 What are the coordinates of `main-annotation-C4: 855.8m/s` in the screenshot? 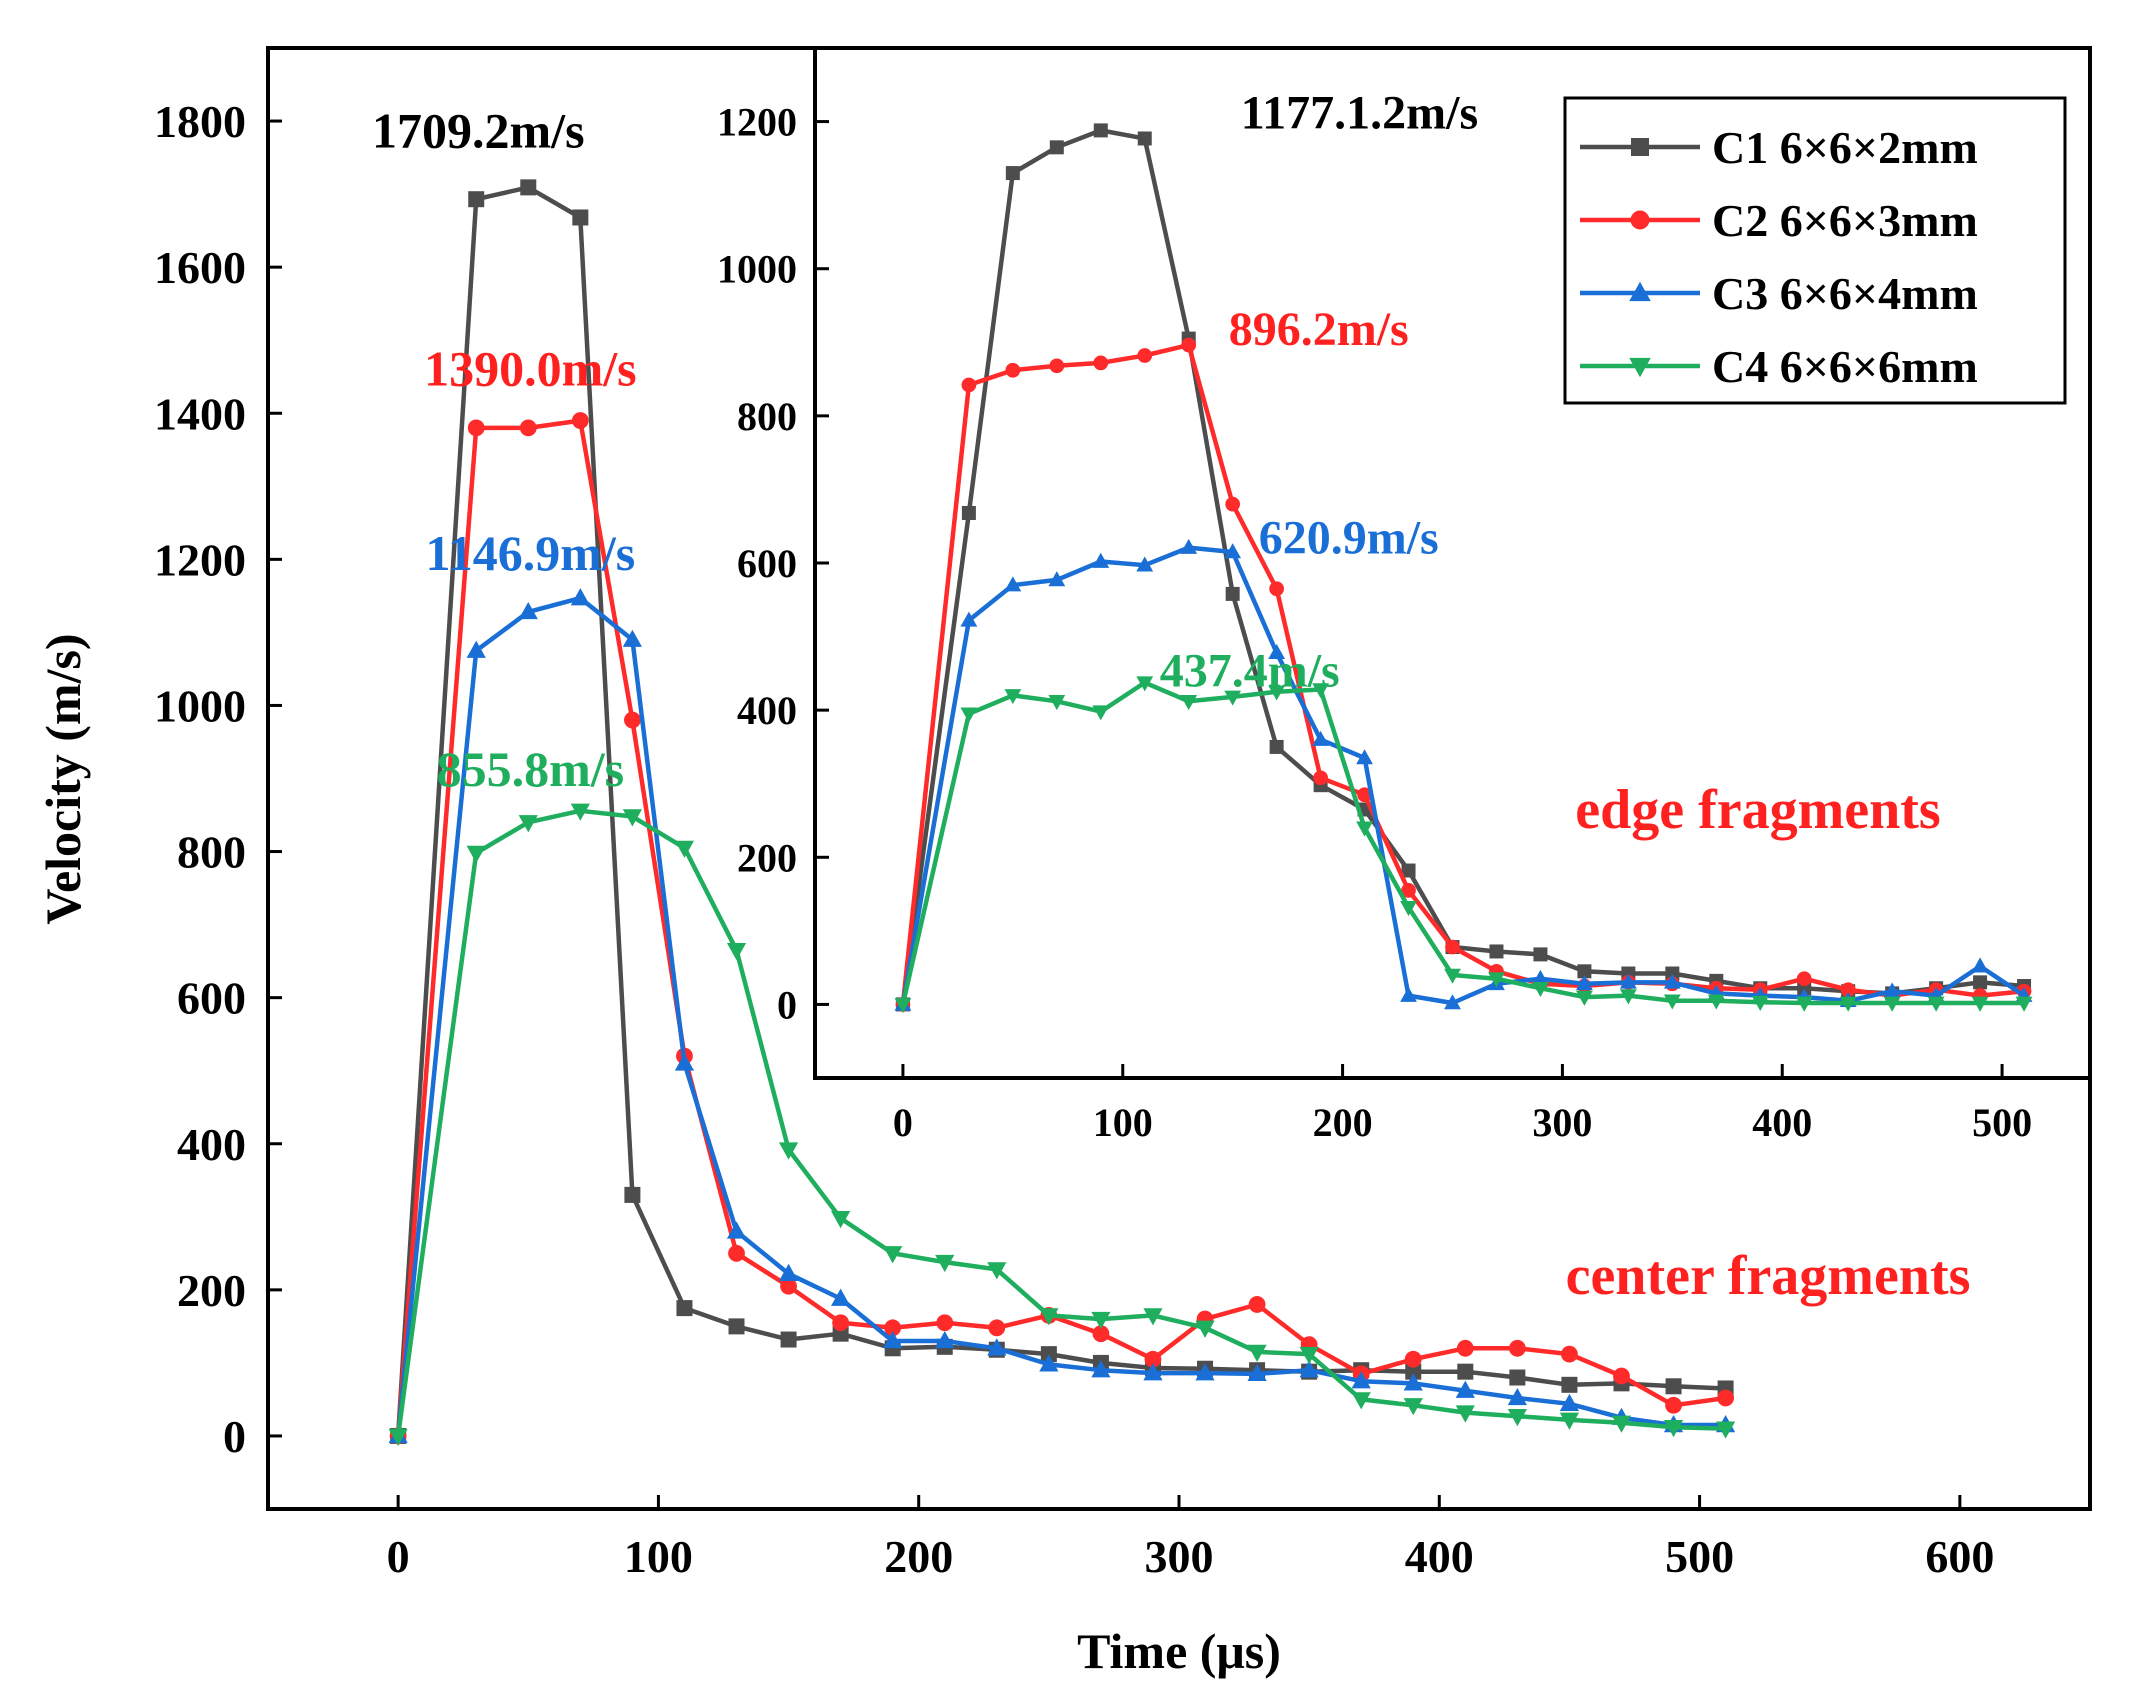 It's located at (531, 769).